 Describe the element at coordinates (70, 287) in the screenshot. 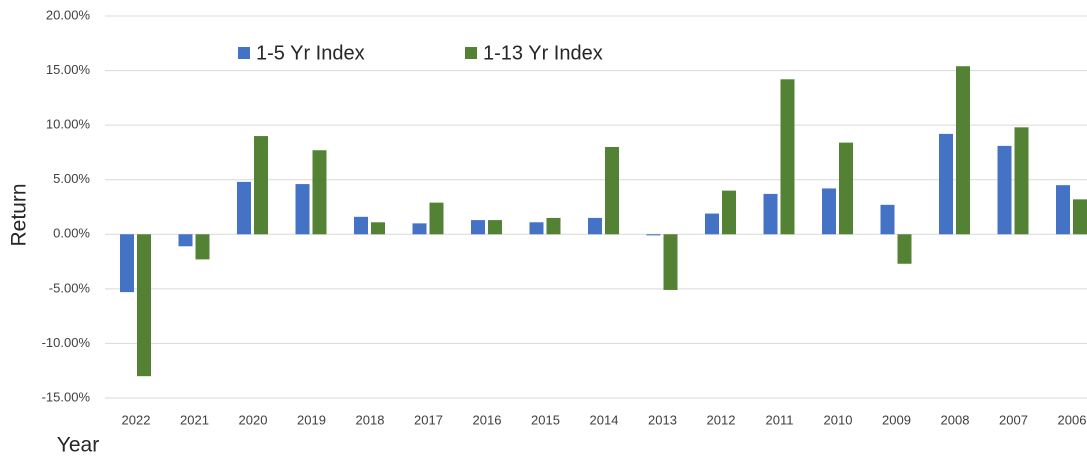

I see `y-tick-label: -5.00%` at that location.